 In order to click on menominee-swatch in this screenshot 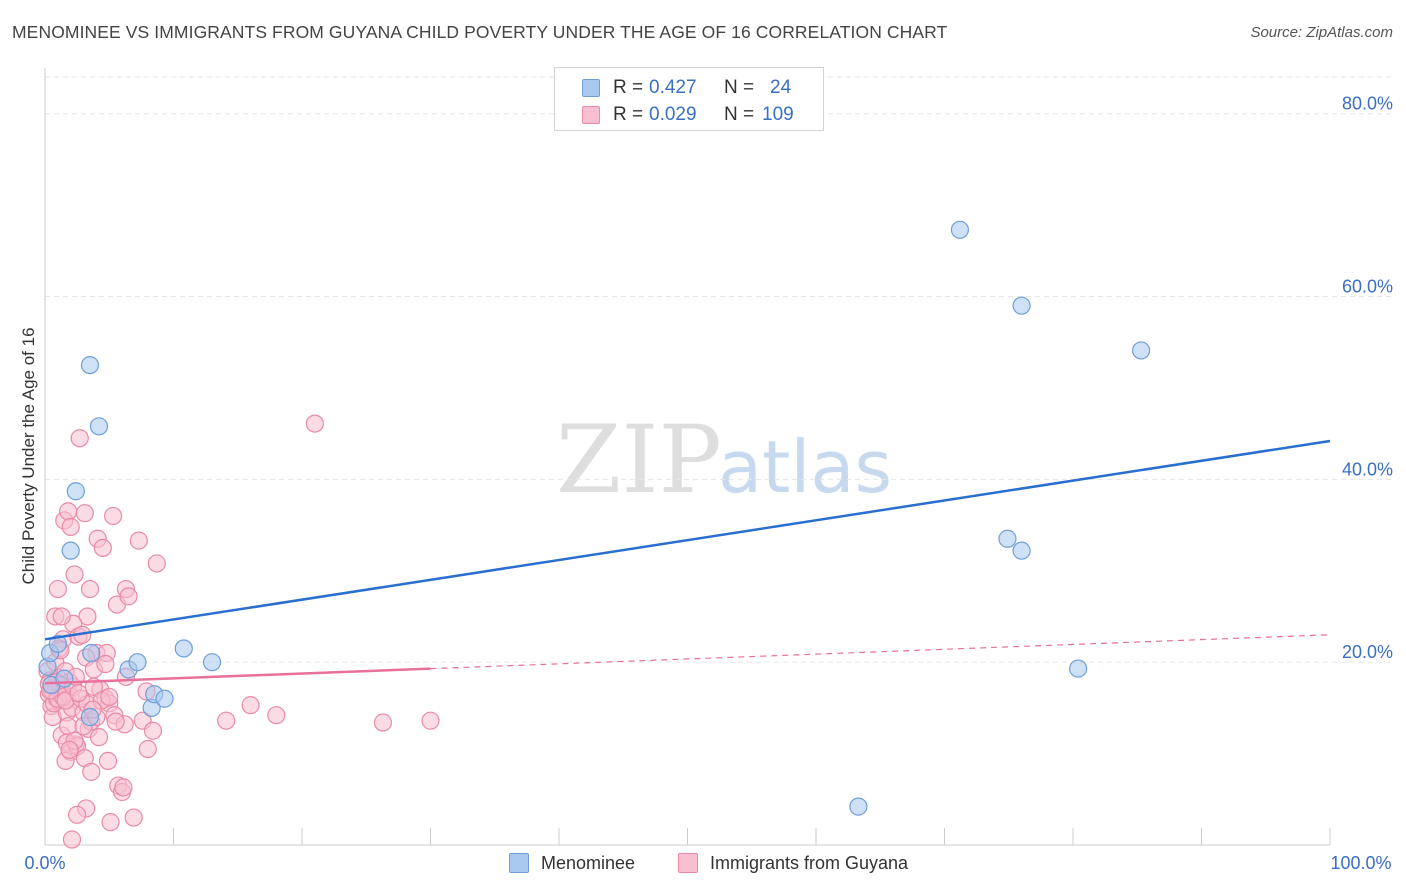, I will do `click(591, 88)`.